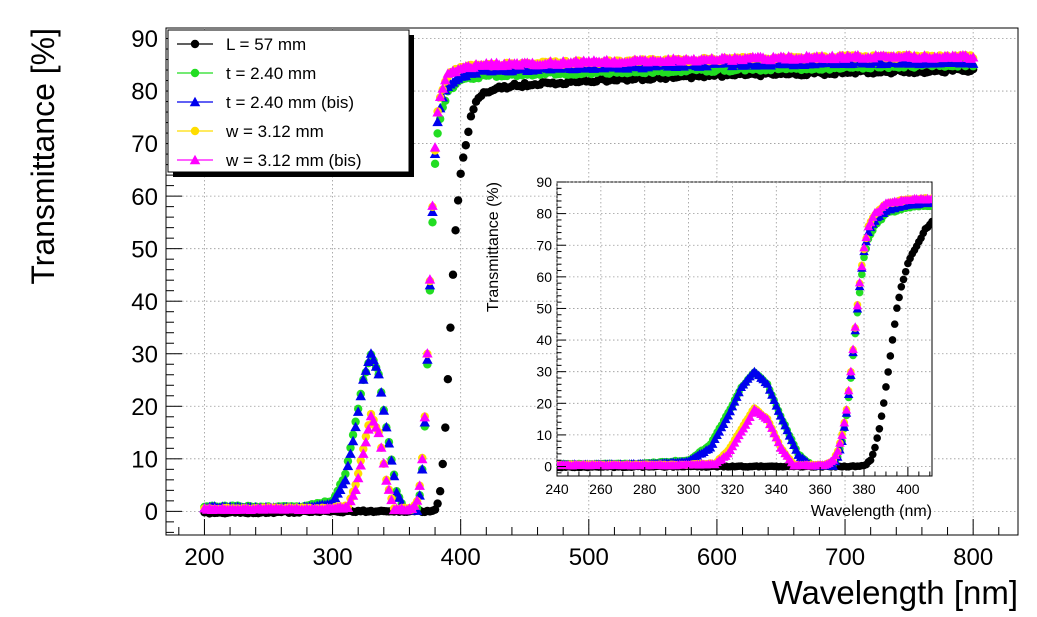 This screenshot has width=1037, height=617. Describe the element at coordinates (266, 44) in the screenshot. I see `legend-label: L = 57 mm` at that location.